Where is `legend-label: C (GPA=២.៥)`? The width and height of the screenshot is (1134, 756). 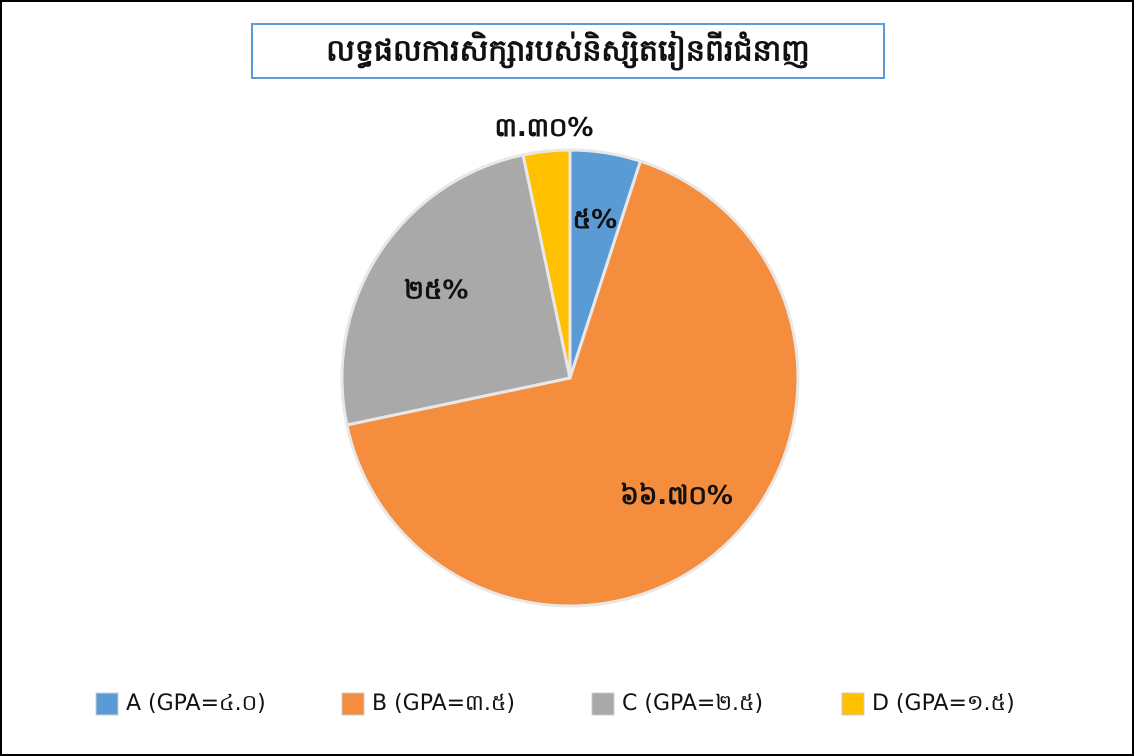 legend-label: C (GPA=២.៥) is located at coordinates (692, 703).